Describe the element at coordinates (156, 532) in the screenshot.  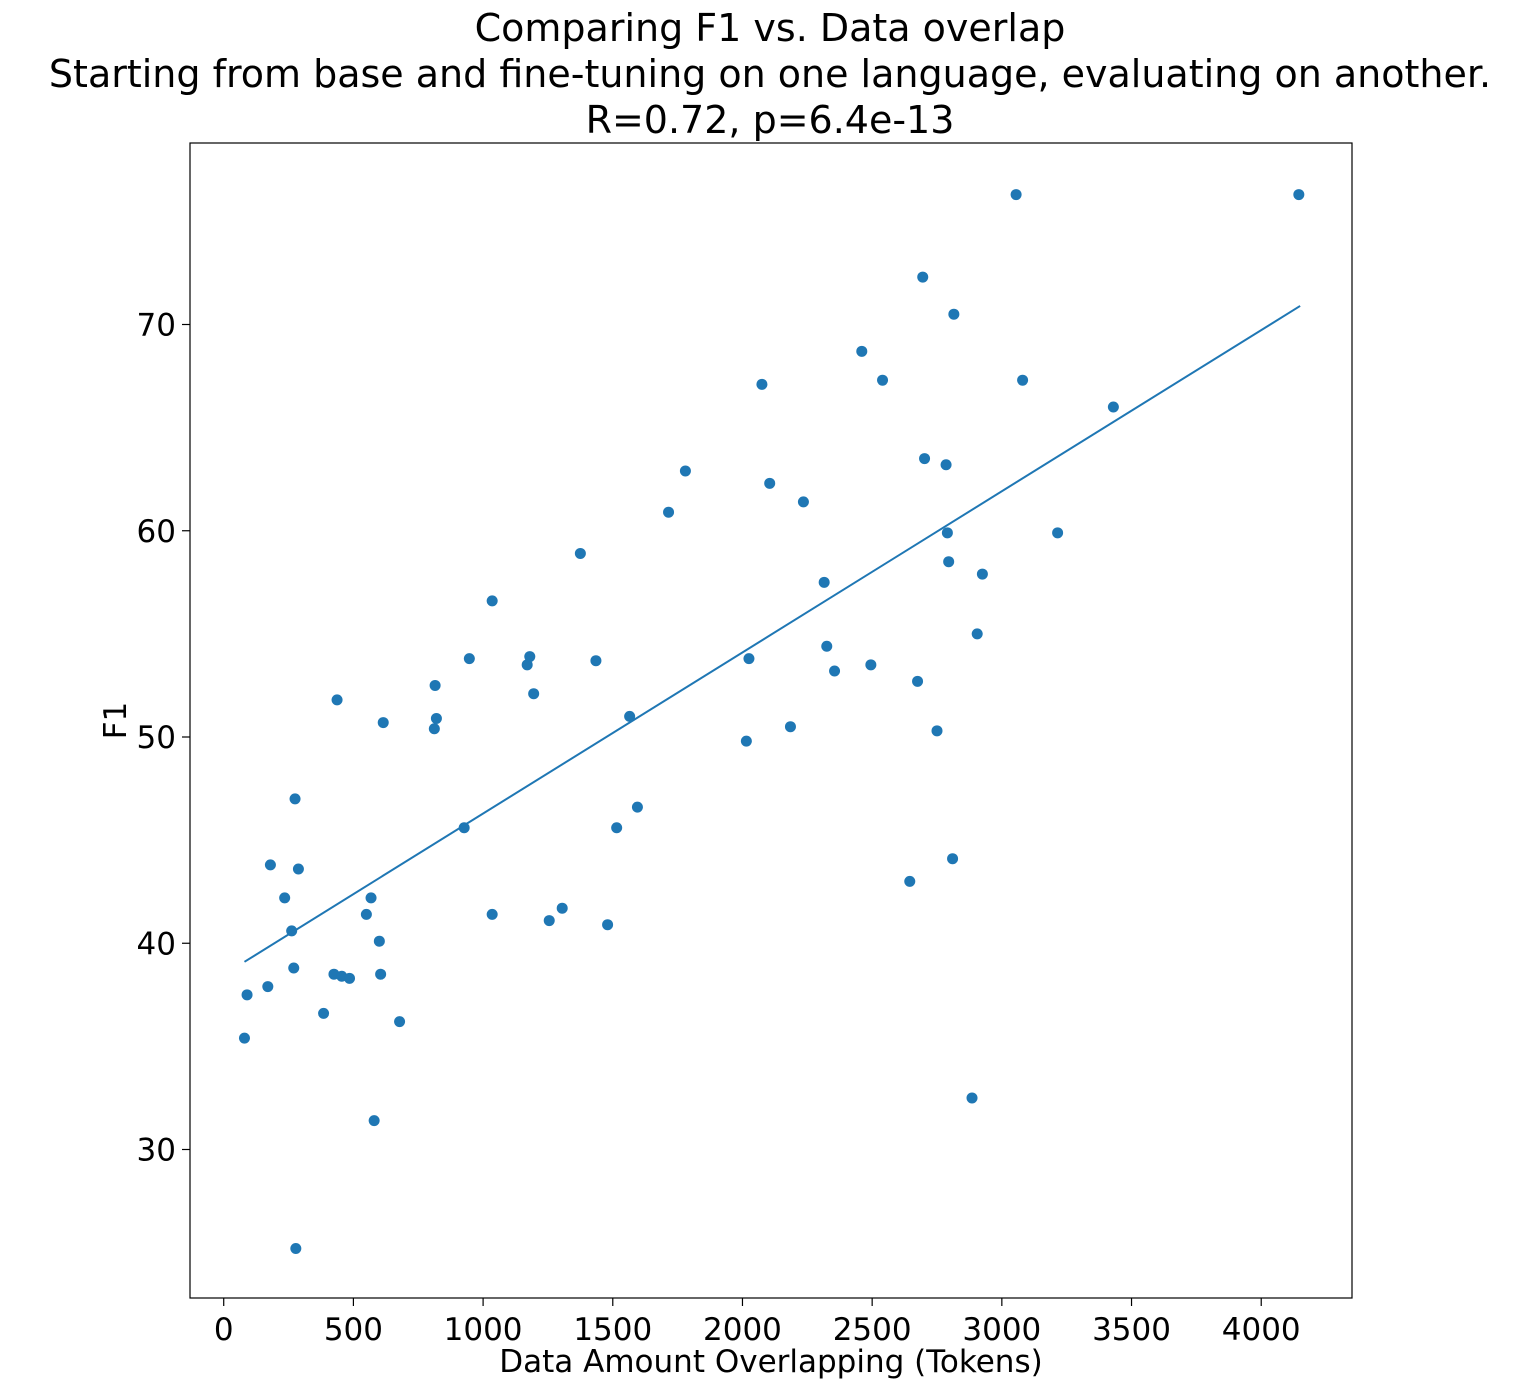
I see `y-tick-label: 60` at that location.